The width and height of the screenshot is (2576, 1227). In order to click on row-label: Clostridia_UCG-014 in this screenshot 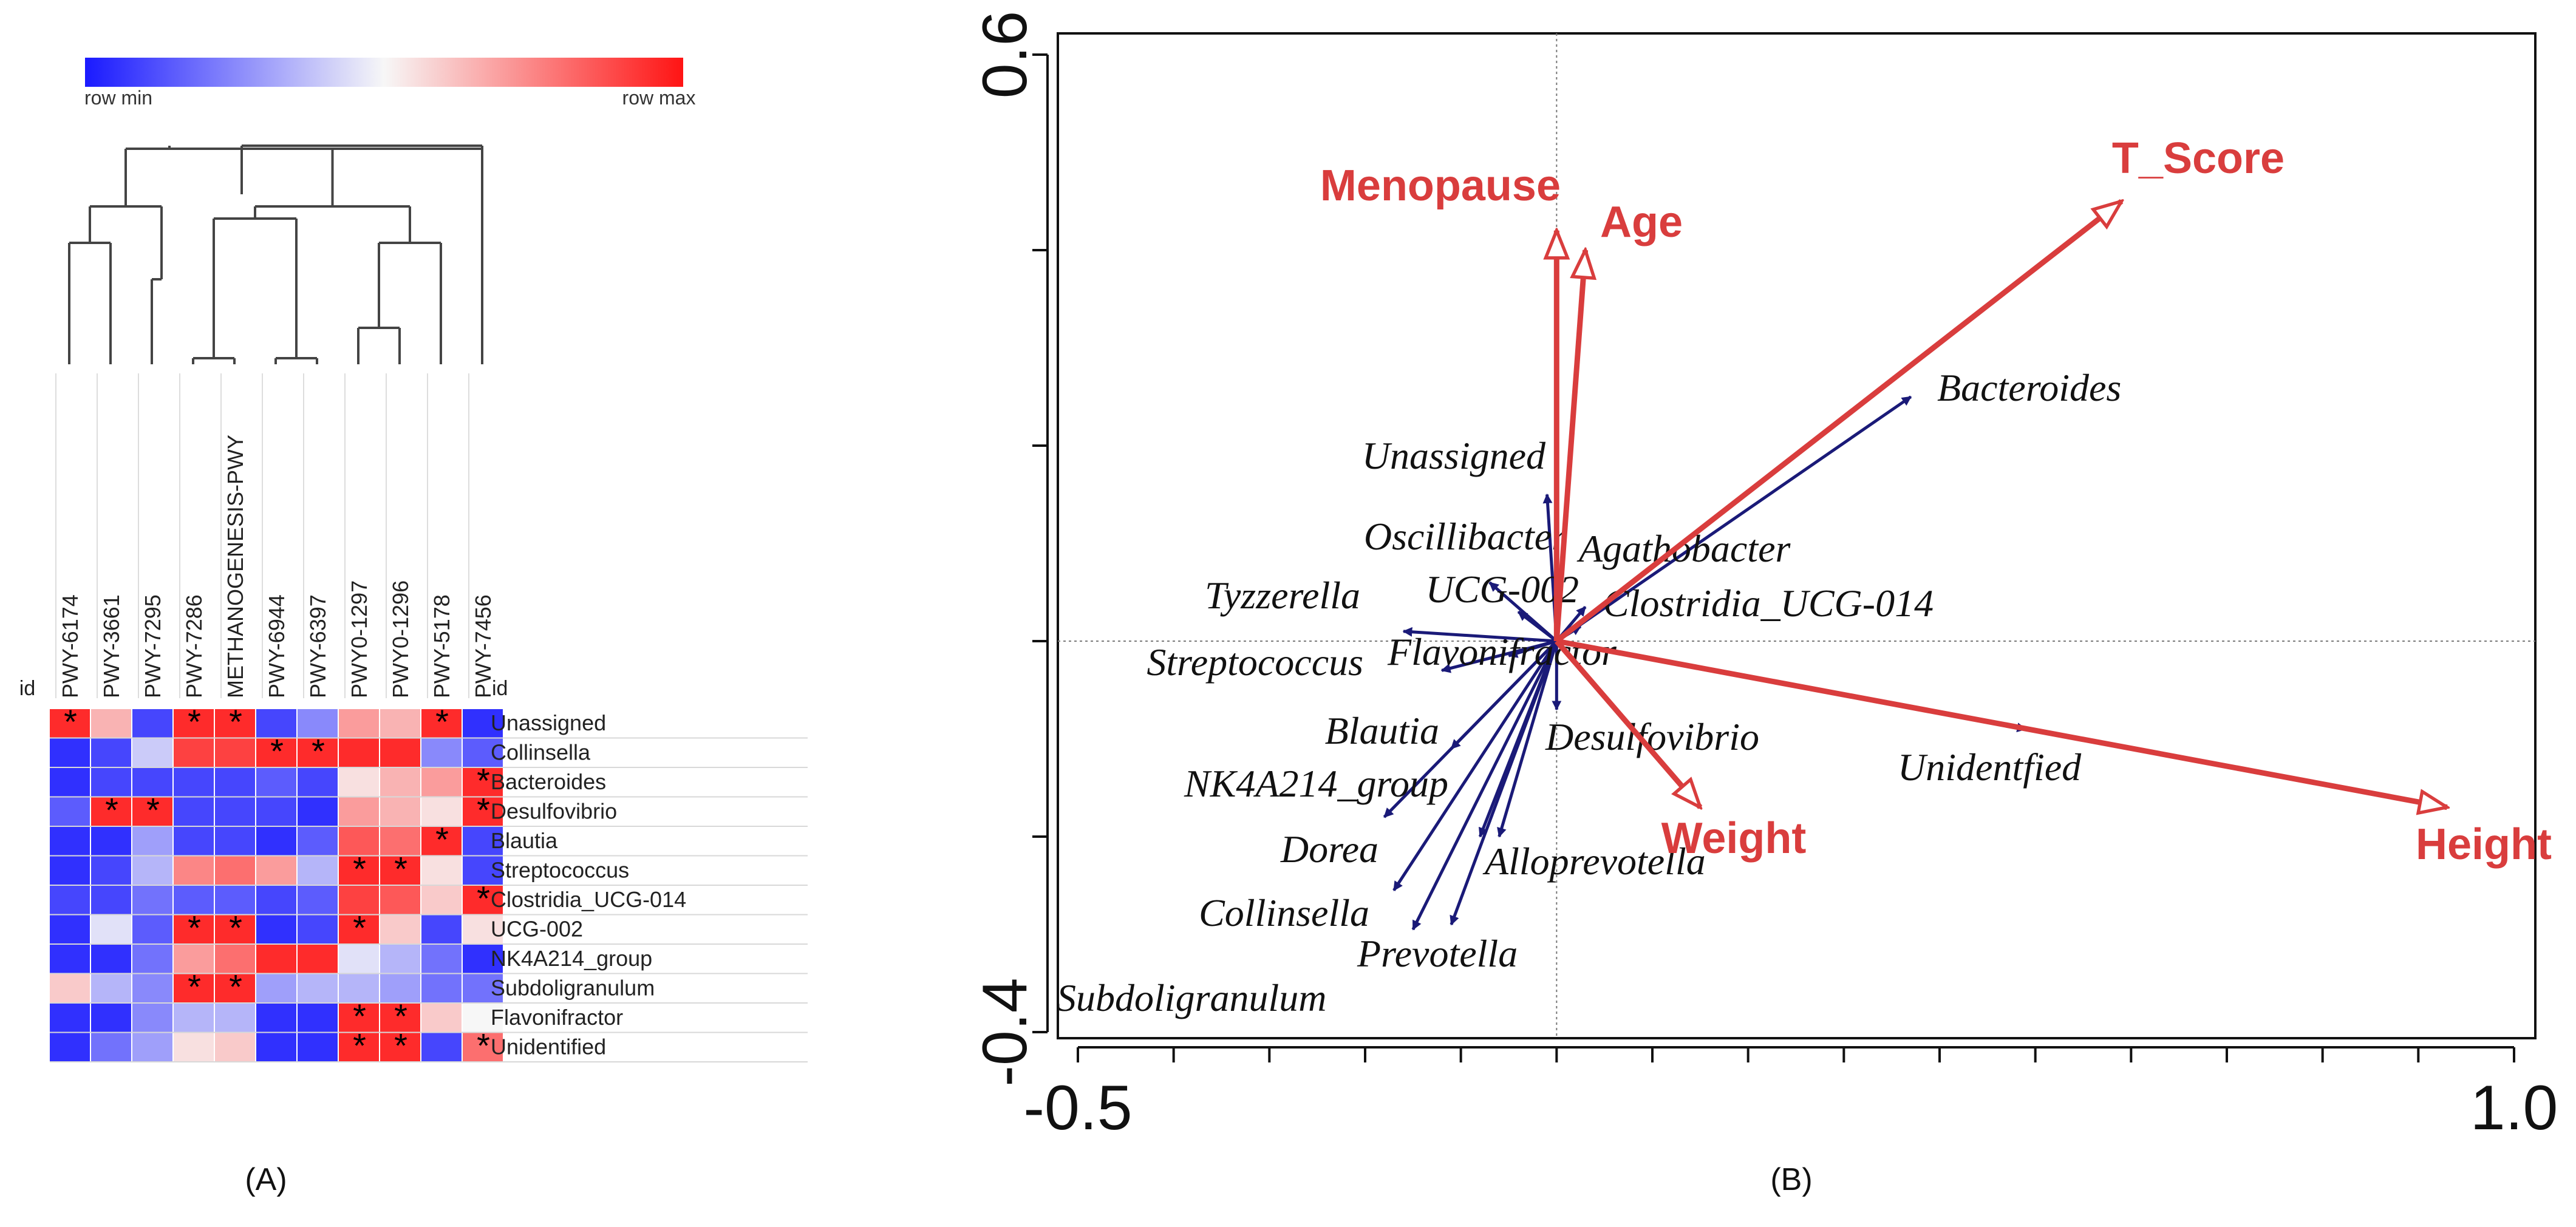, I will do `click(588, 899)`.